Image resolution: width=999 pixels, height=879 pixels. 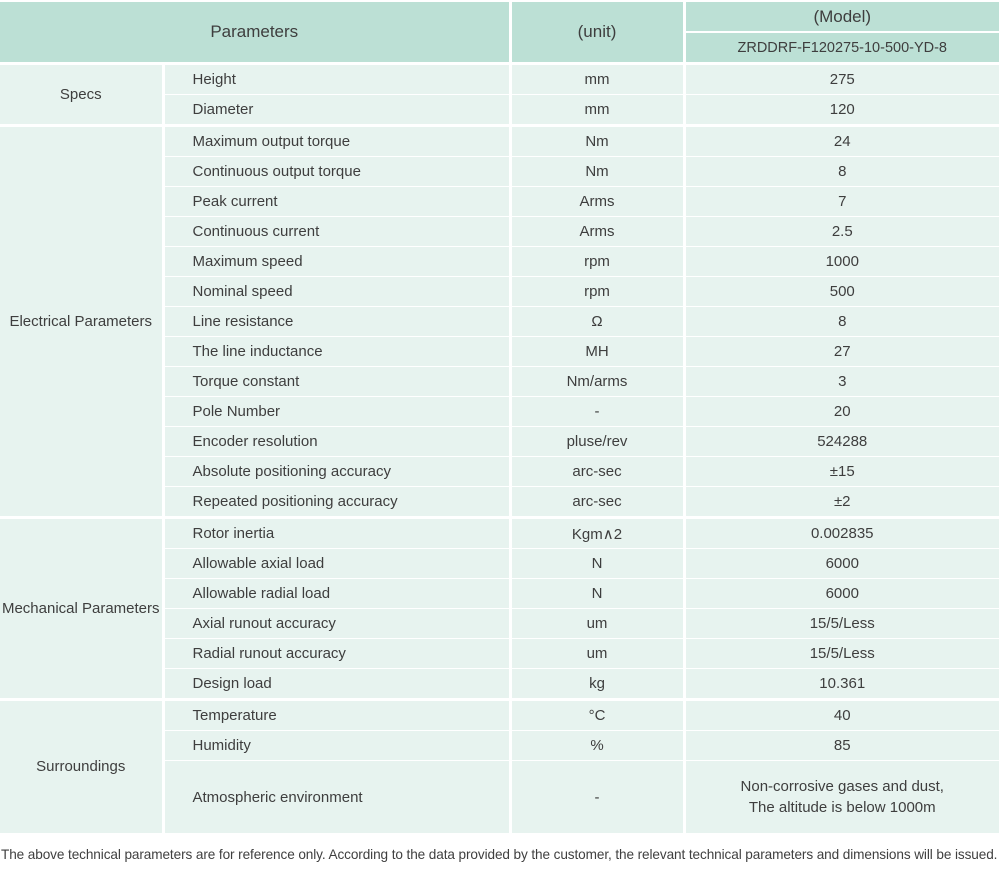 What do you see at coordinates (81, 608) in the screenshot?
I see `section-label-mechanical: Mechanical Parameters` at bounding box center [81, 608].